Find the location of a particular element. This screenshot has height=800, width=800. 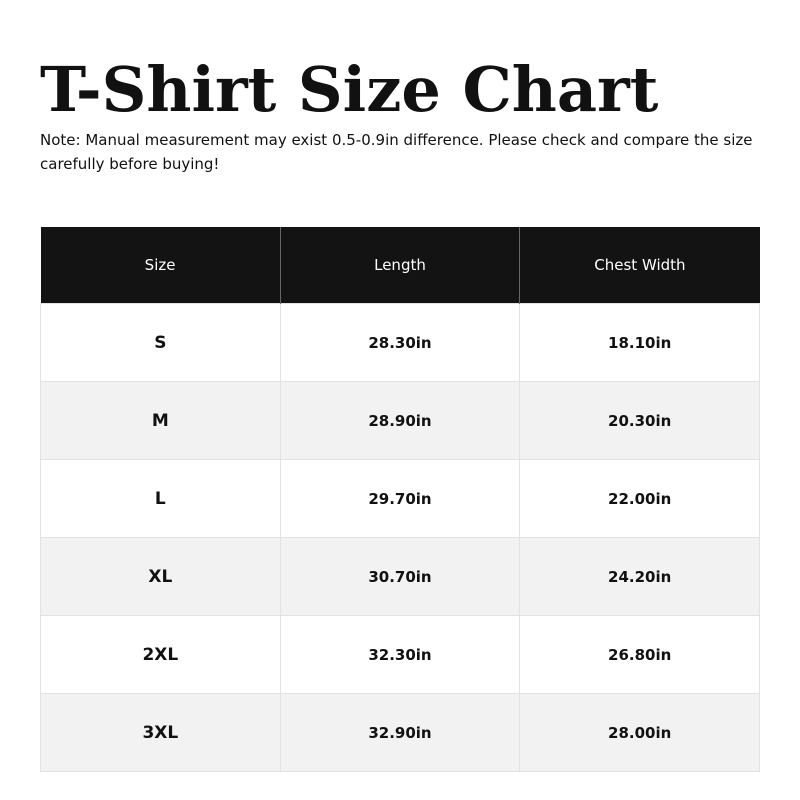

table-row: S 28.30in 18.10in is located at coordinates (400, 342).